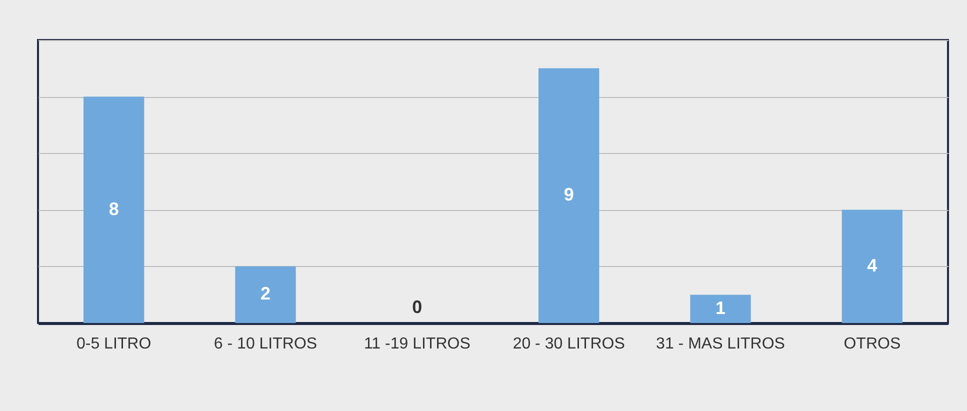  What do you see at coordinates (417, 344) in the screenshot?
I see `x-tick-label: 11 -19 LITROS` at bounding box center [417, 344].